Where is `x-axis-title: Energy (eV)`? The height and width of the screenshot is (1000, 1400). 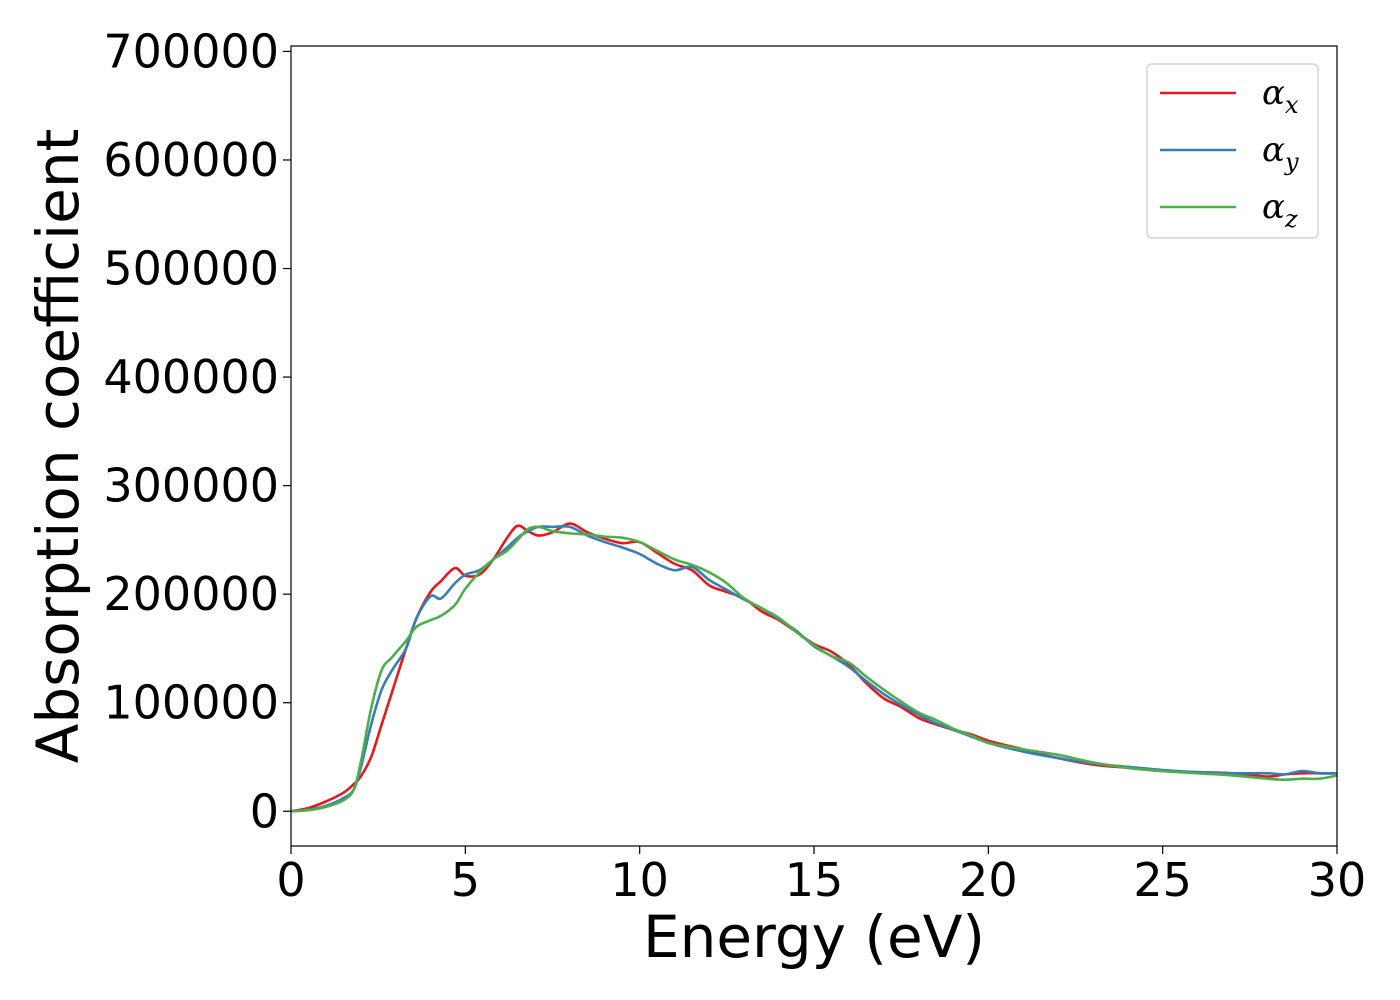 x-axis-title: Energy (eV) is located at coordinates (814, 937).